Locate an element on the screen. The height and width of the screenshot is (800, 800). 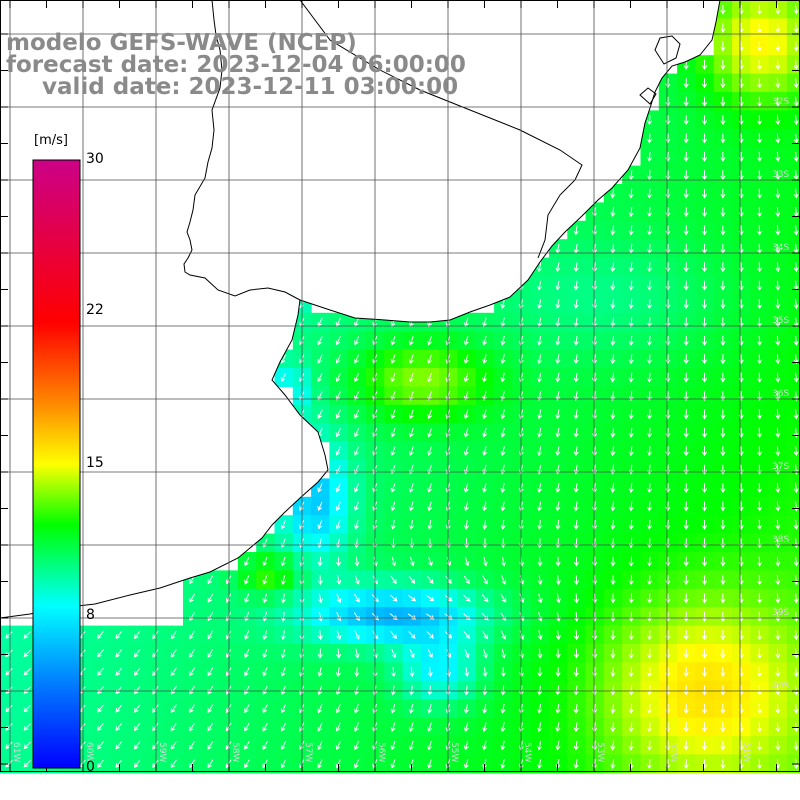
colorbar-label-15: 15 is located at coordinates (95, 463).